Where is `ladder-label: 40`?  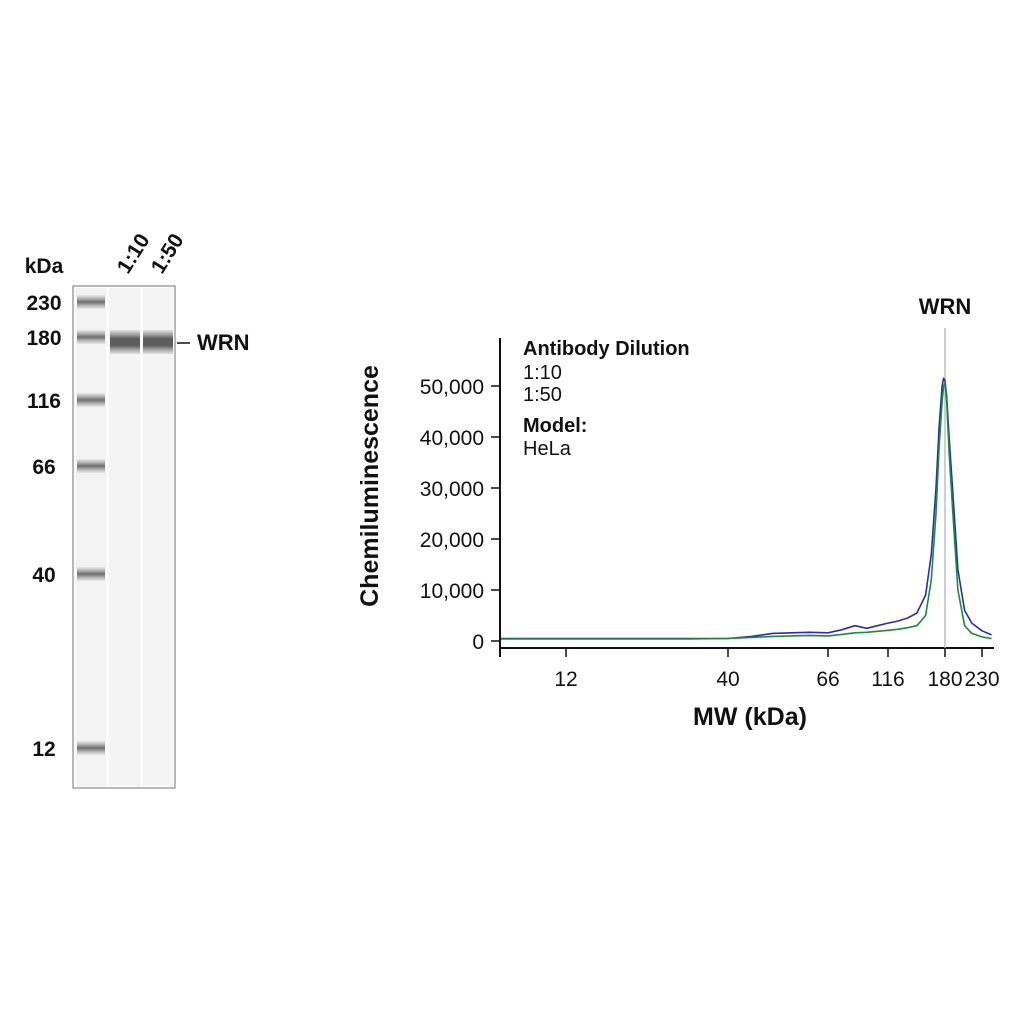 ladder-label: 40 is located at coordinates (43, 575).